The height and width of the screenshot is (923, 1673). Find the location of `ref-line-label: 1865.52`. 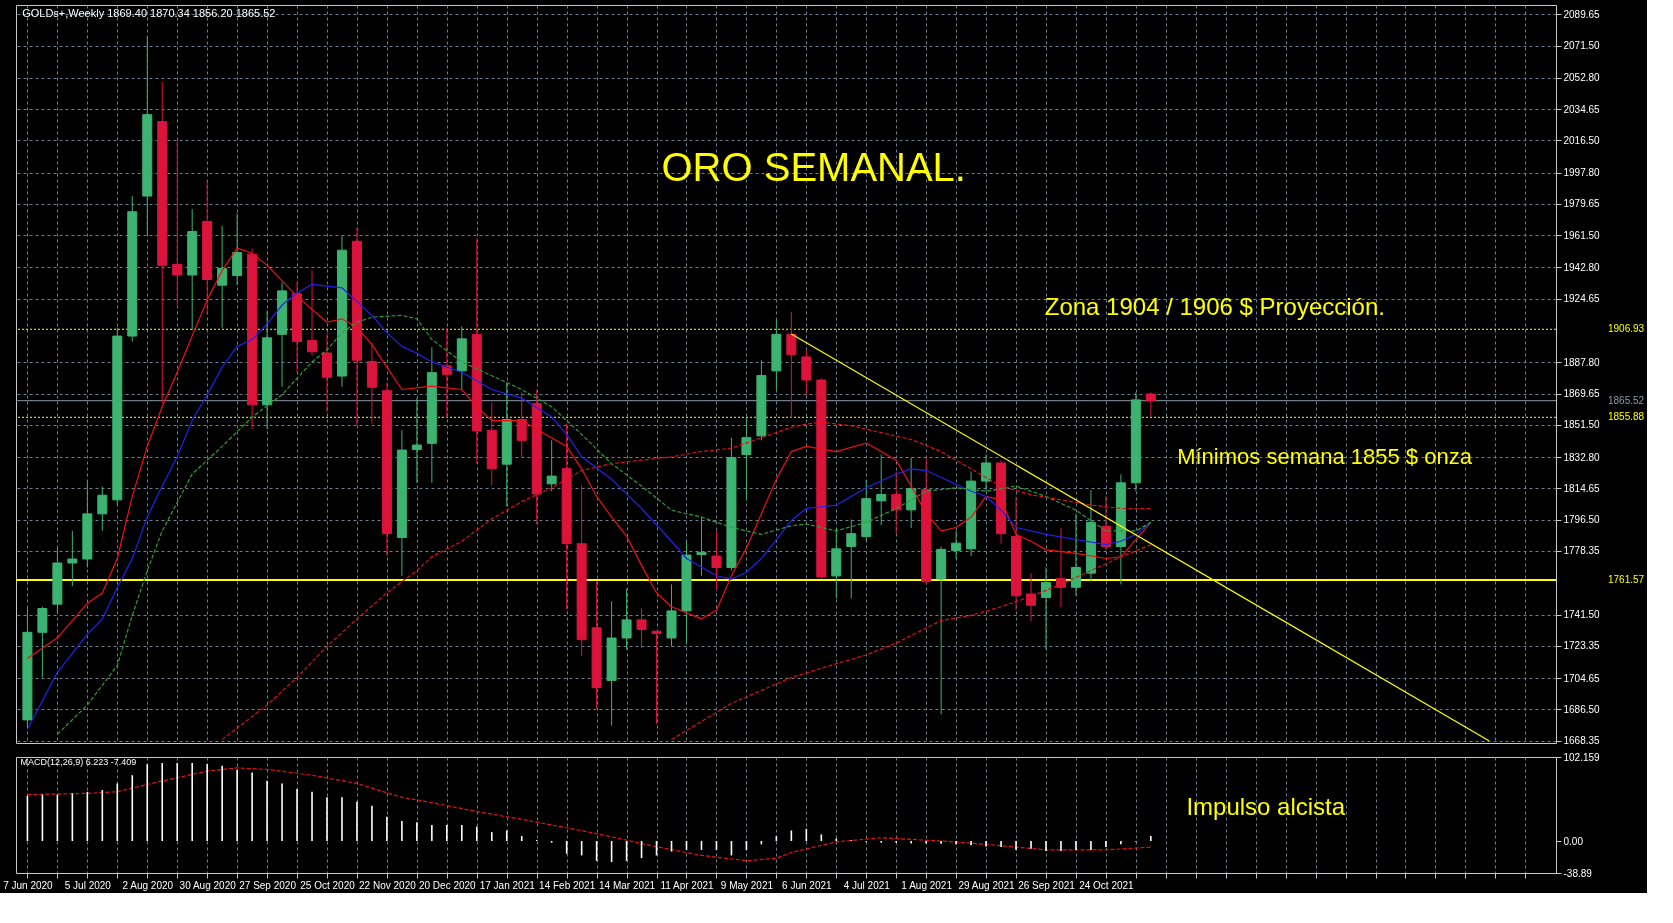

ref-line-label: 1865.52 is located at coordinates (1626, 400).